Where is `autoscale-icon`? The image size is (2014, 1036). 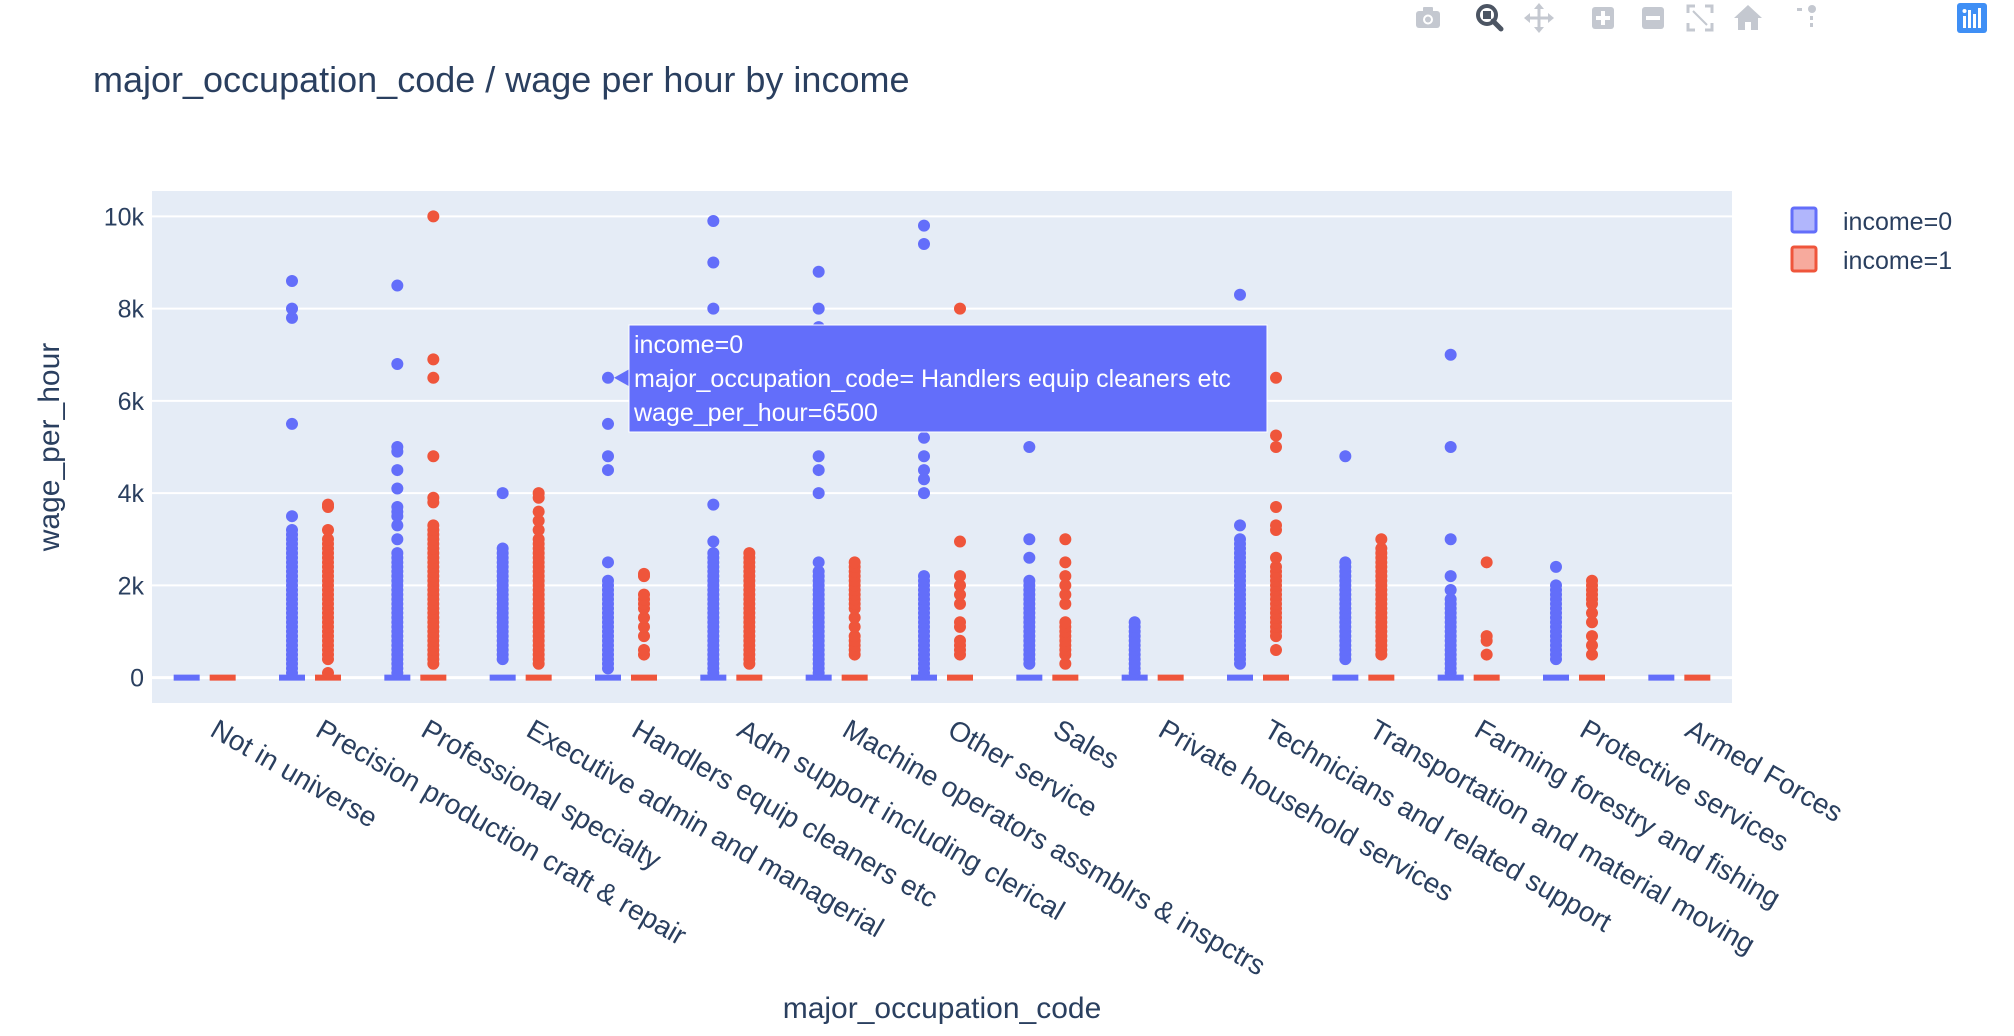 autoscale-icon is located at coordinates (1700, 17).